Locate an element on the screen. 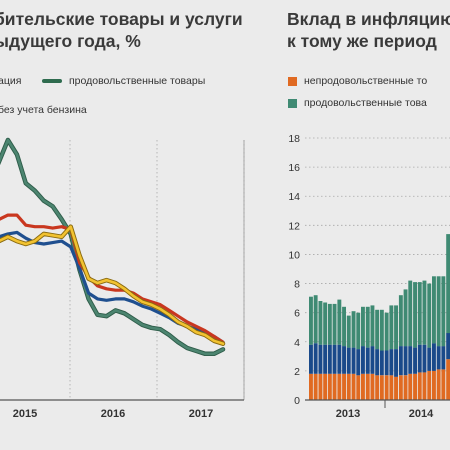  right-y-tick-label: 2 is located at coordinates (297, 372).